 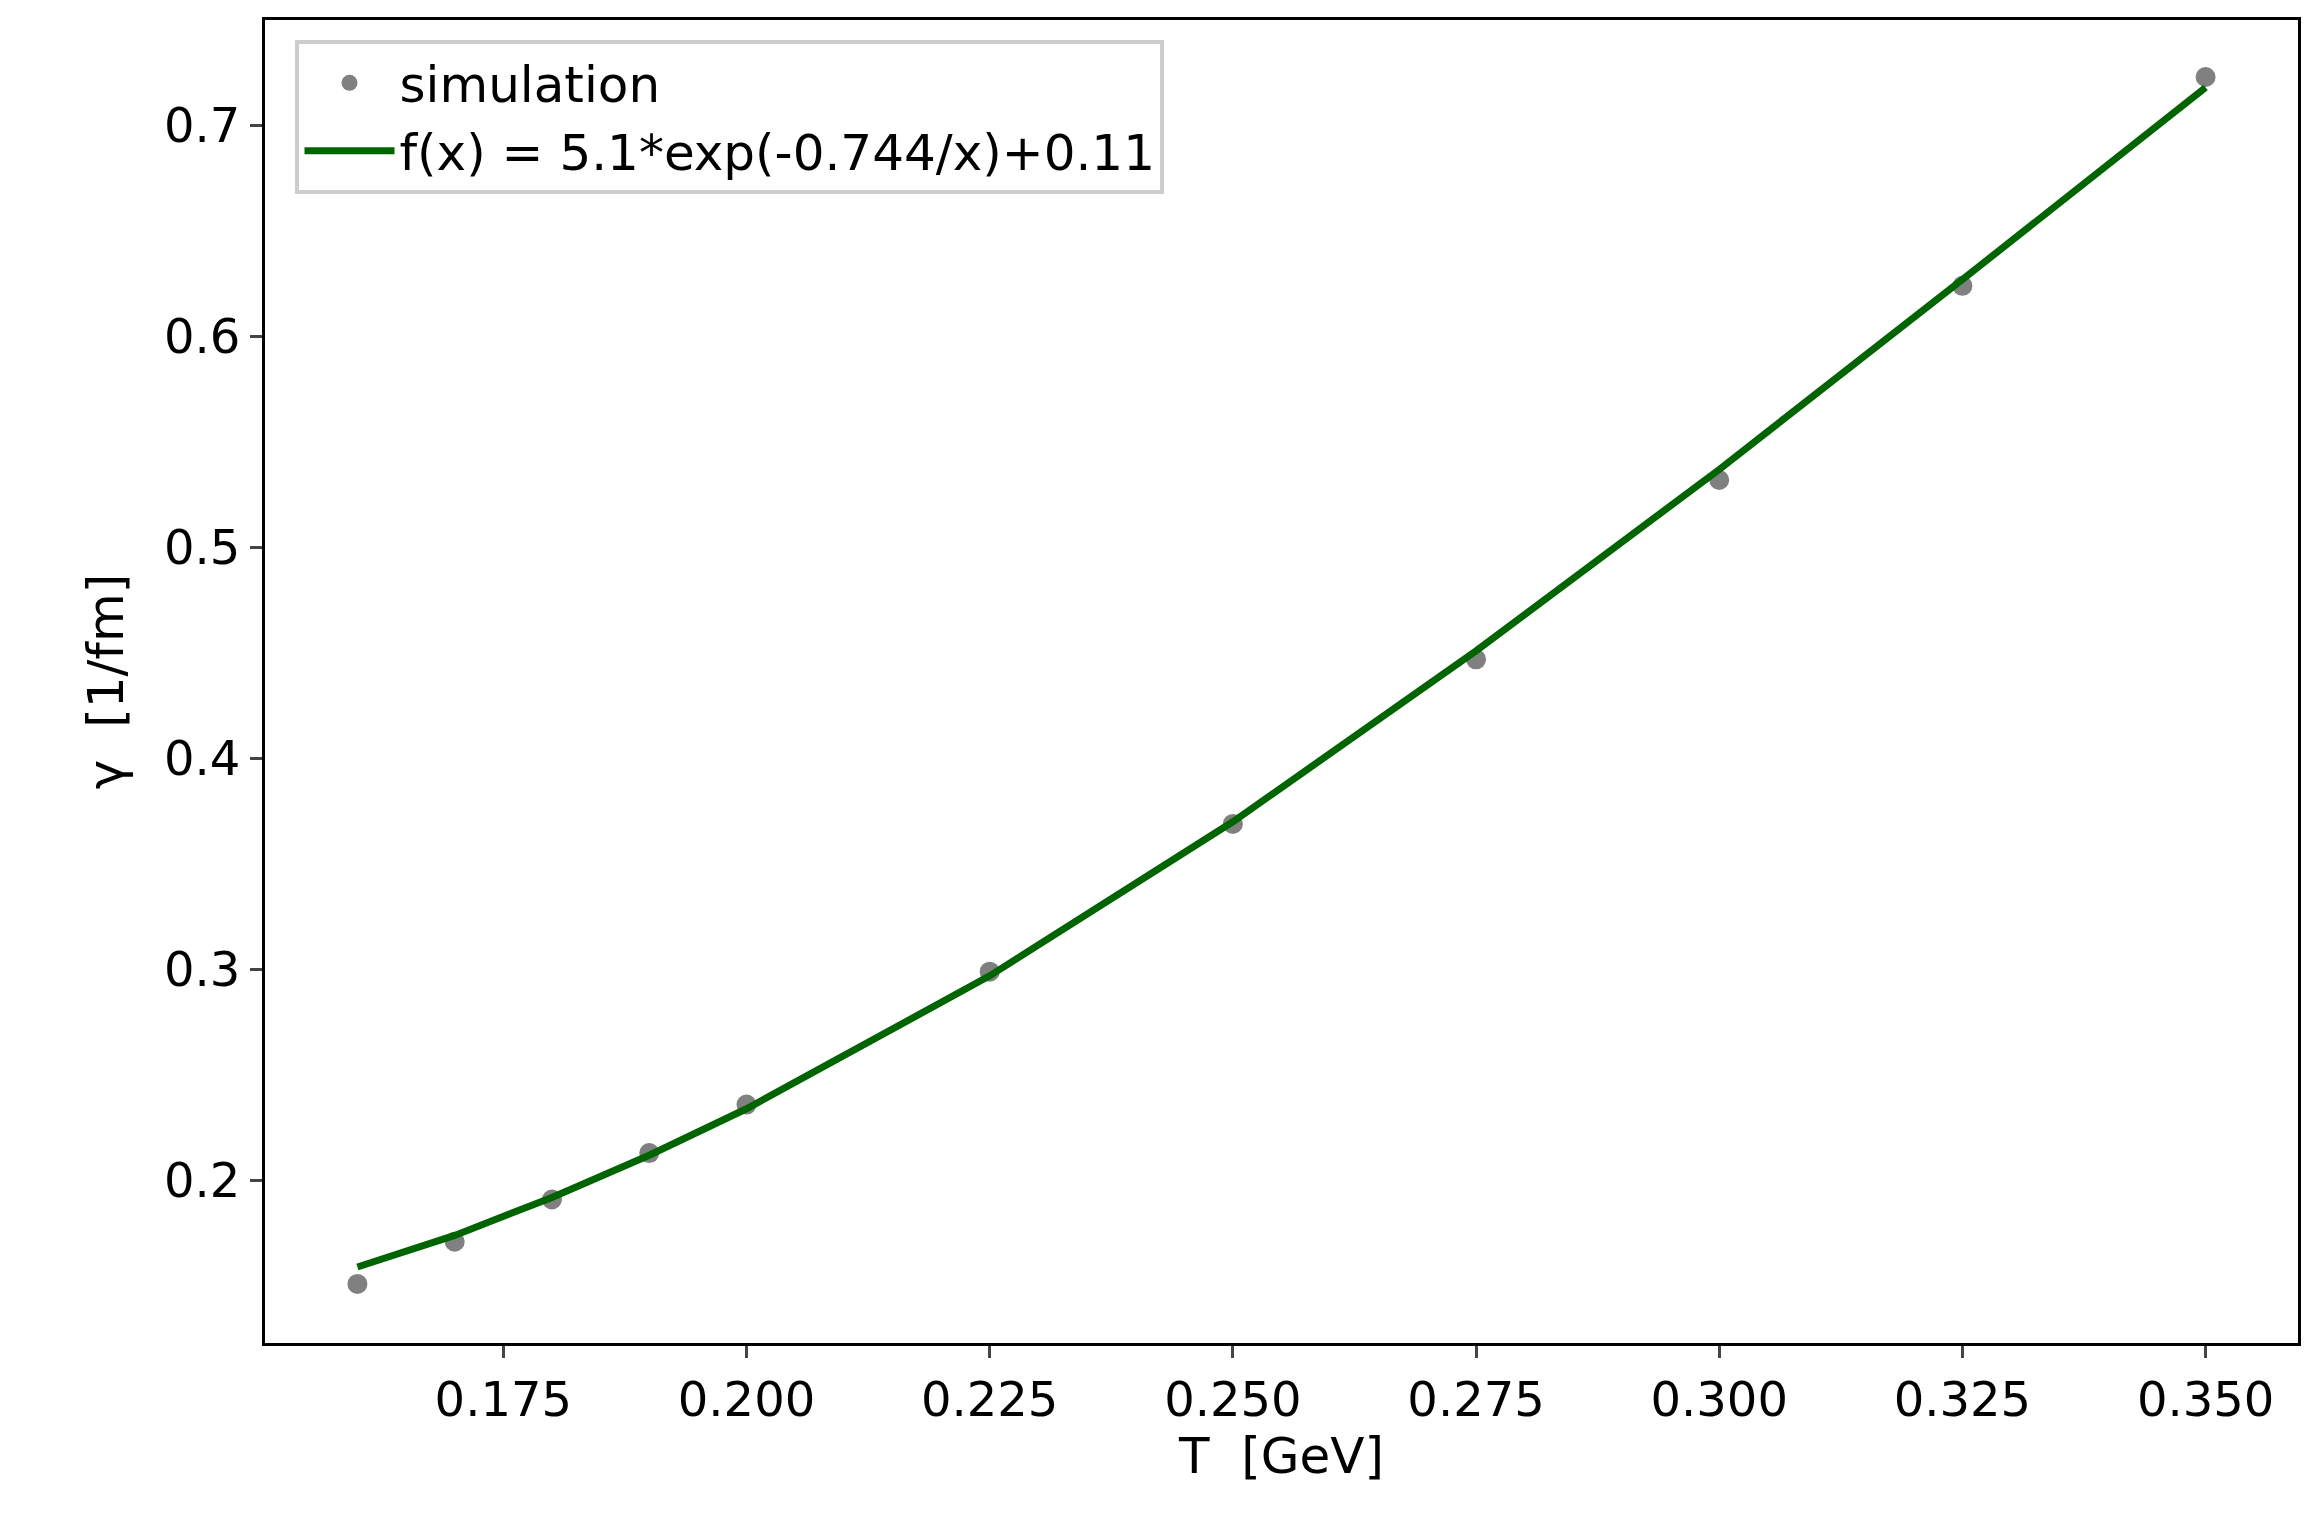 I want to click on legend-label: simulation, so click(x=530, y=85).